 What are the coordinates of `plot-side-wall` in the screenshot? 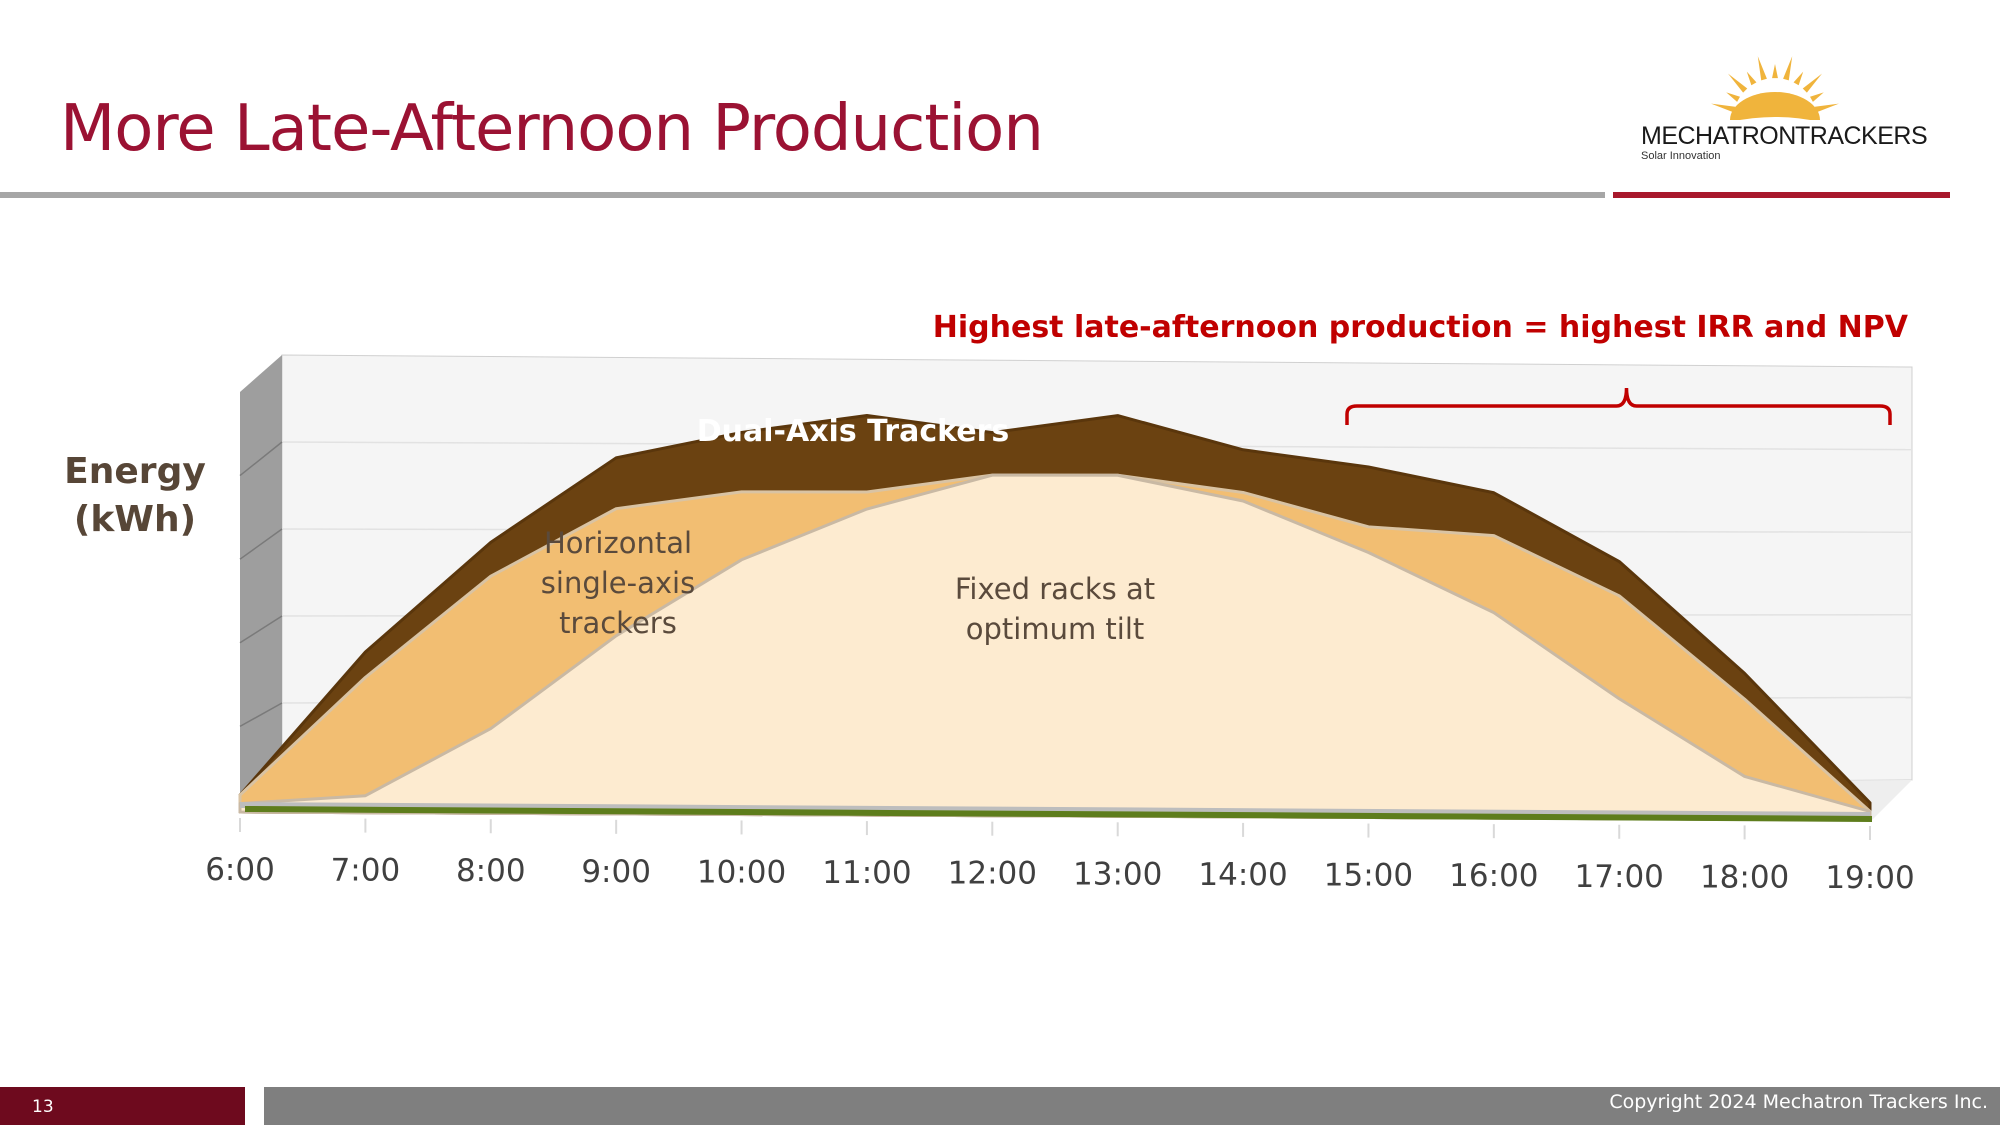 It's located at (261, 582).